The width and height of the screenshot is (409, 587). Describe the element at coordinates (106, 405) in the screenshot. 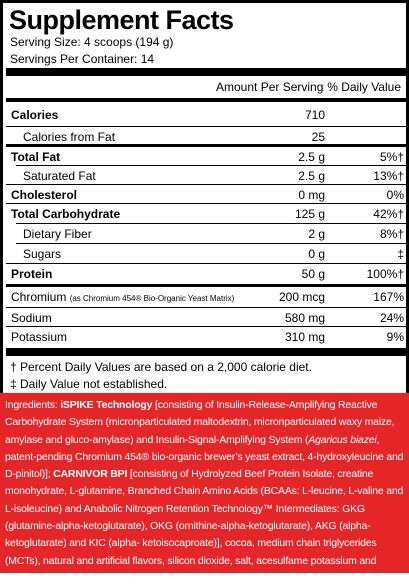

I see `ispike-technology-name: iSPIKE Technology` at that location.